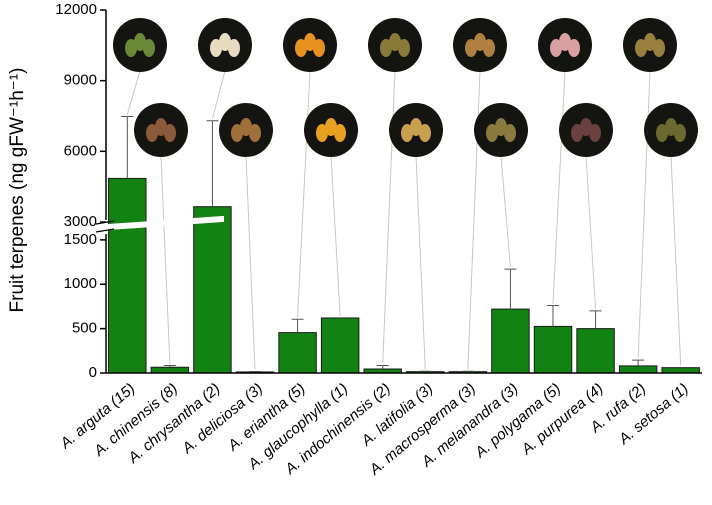 This screenshot has width=712, height=505. What do you see at coordinates (93, 372) in the screenshot?
I see `y-tick-label: 0` at bounding box center [93, 372].